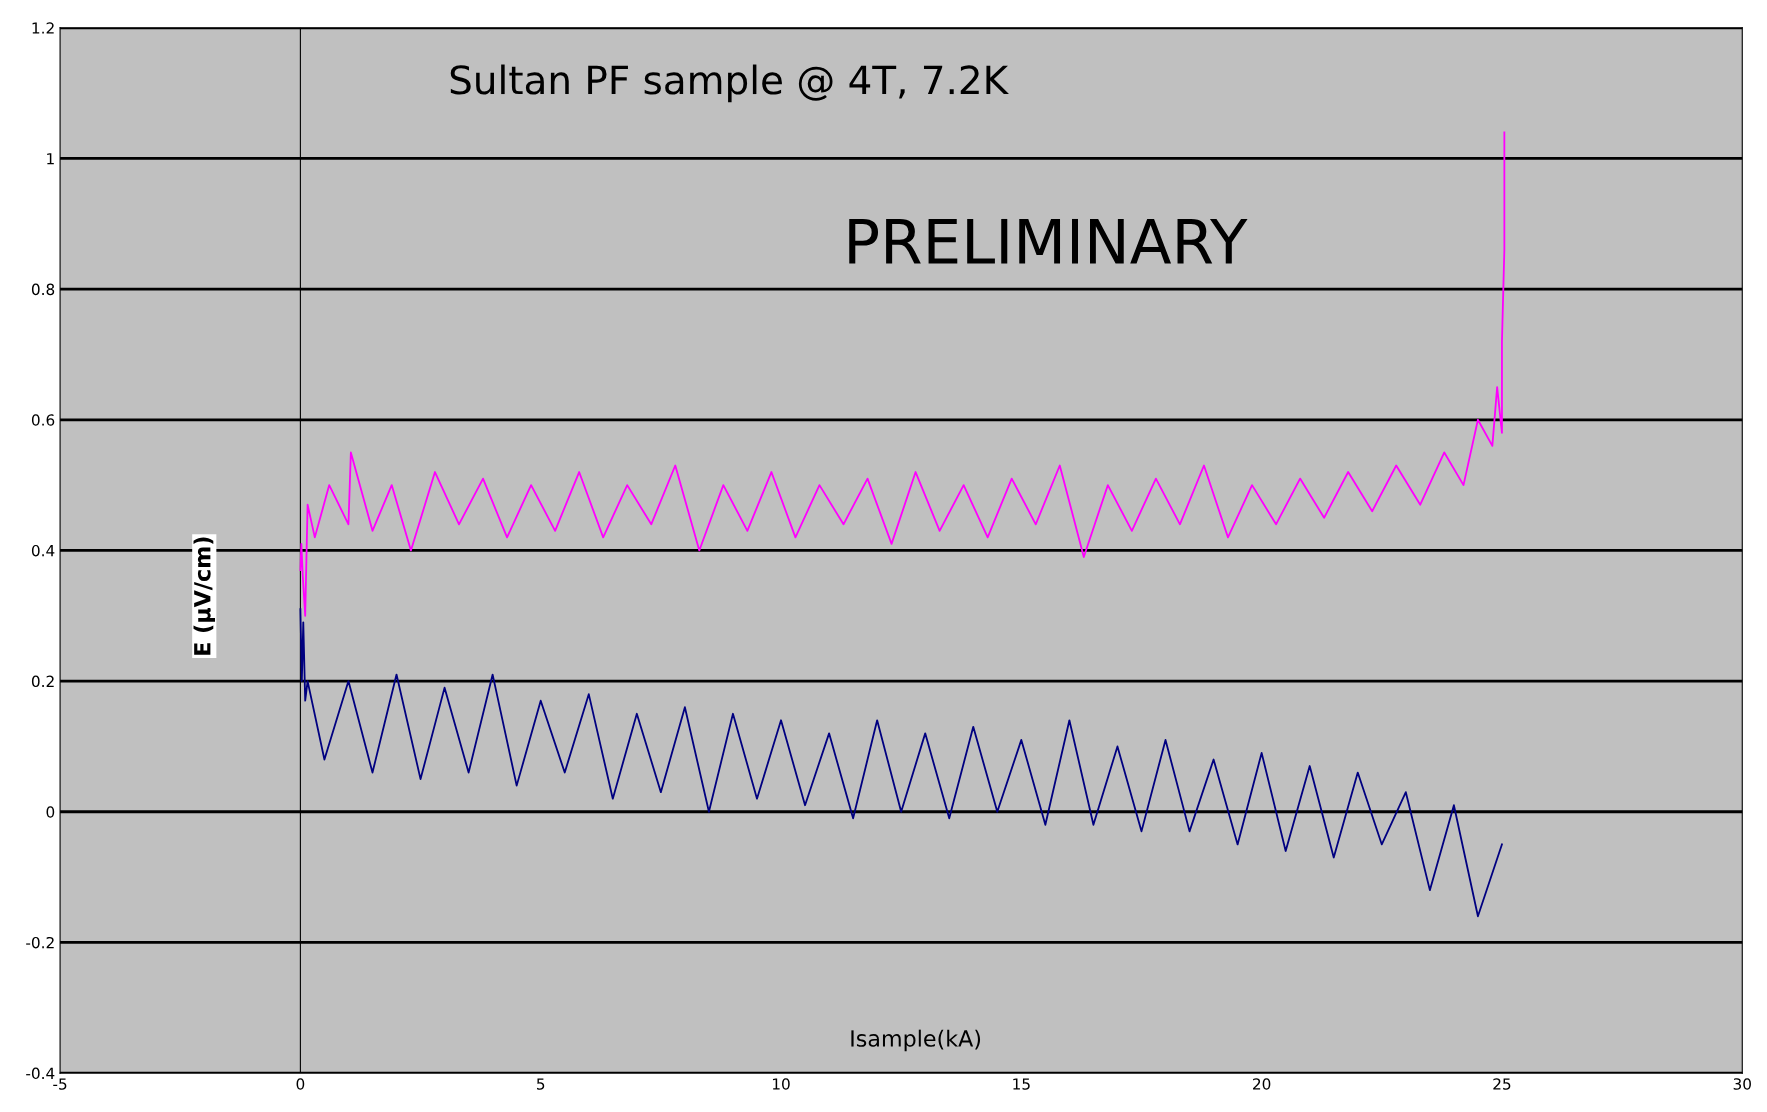 The height and width of the screenshot is (1112, 1767). I want to click on x-tick-label: 15, so click(1021, 1084).